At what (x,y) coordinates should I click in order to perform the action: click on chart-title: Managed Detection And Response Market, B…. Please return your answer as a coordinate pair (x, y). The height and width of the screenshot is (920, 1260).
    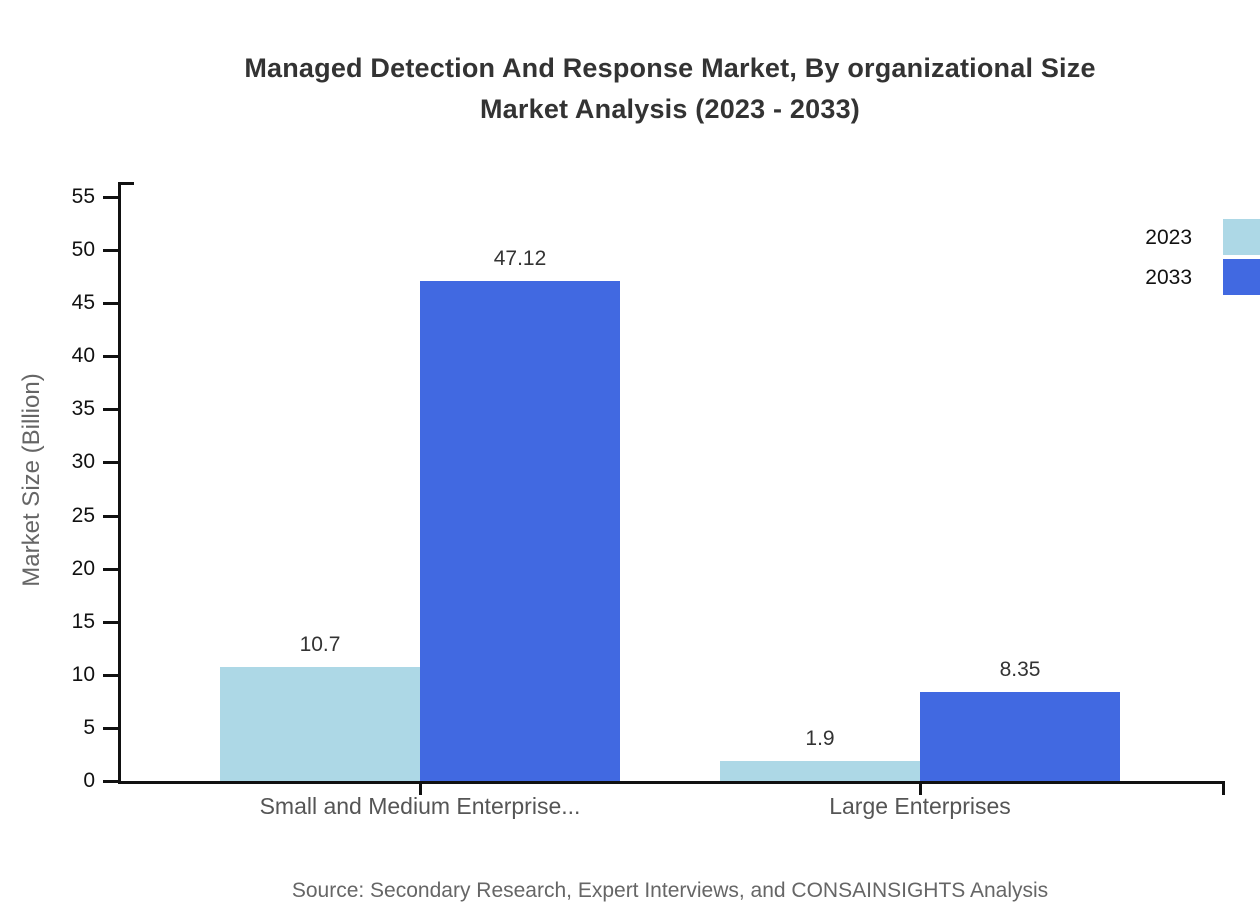
    Looking at the image, I should click on (670, 89).